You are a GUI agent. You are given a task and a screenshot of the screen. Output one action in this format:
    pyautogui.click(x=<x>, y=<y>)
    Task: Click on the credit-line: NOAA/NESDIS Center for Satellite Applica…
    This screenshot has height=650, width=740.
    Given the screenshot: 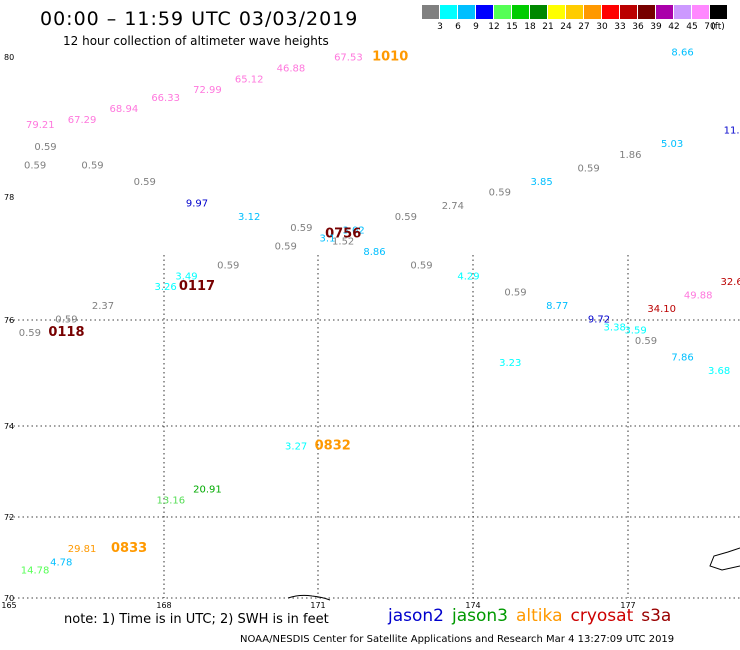 What is the action you would take?
    pyautogui.click(x=457, y=639)
    